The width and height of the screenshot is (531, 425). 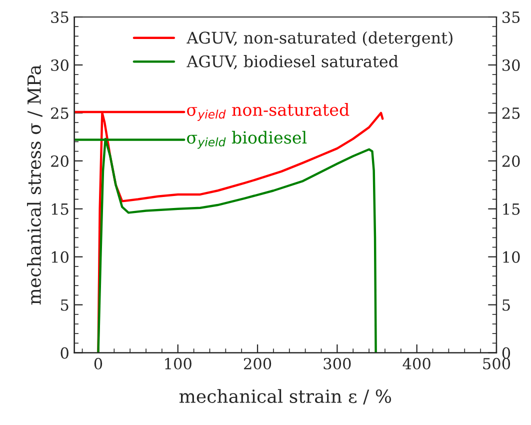 What do you see at coordinates (337, 364) in the screenshot?
I see `x-tick-label: 300` at bounding box center [337, 364].